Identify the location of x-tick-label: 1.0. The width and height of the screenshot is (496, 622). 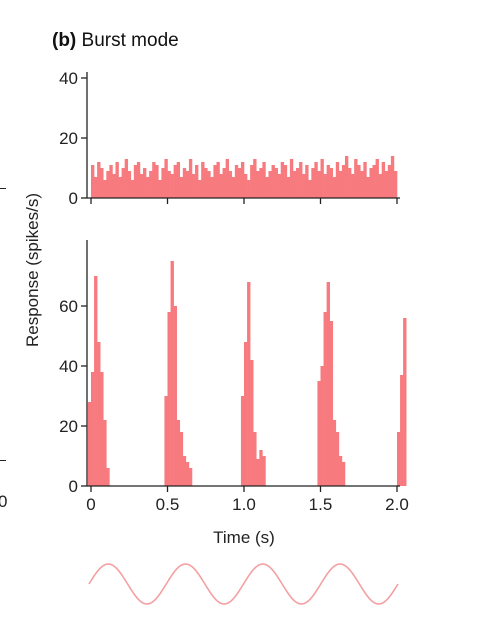
(244, 504).